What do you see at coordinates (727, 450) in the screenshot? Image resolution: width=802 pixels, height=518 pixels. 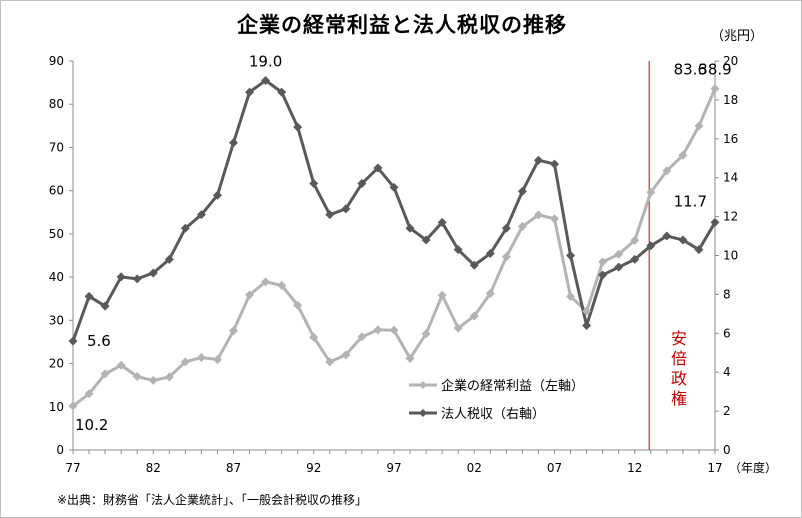 I see `y-right-tick-label: 0` at bounding box center [727, 450].